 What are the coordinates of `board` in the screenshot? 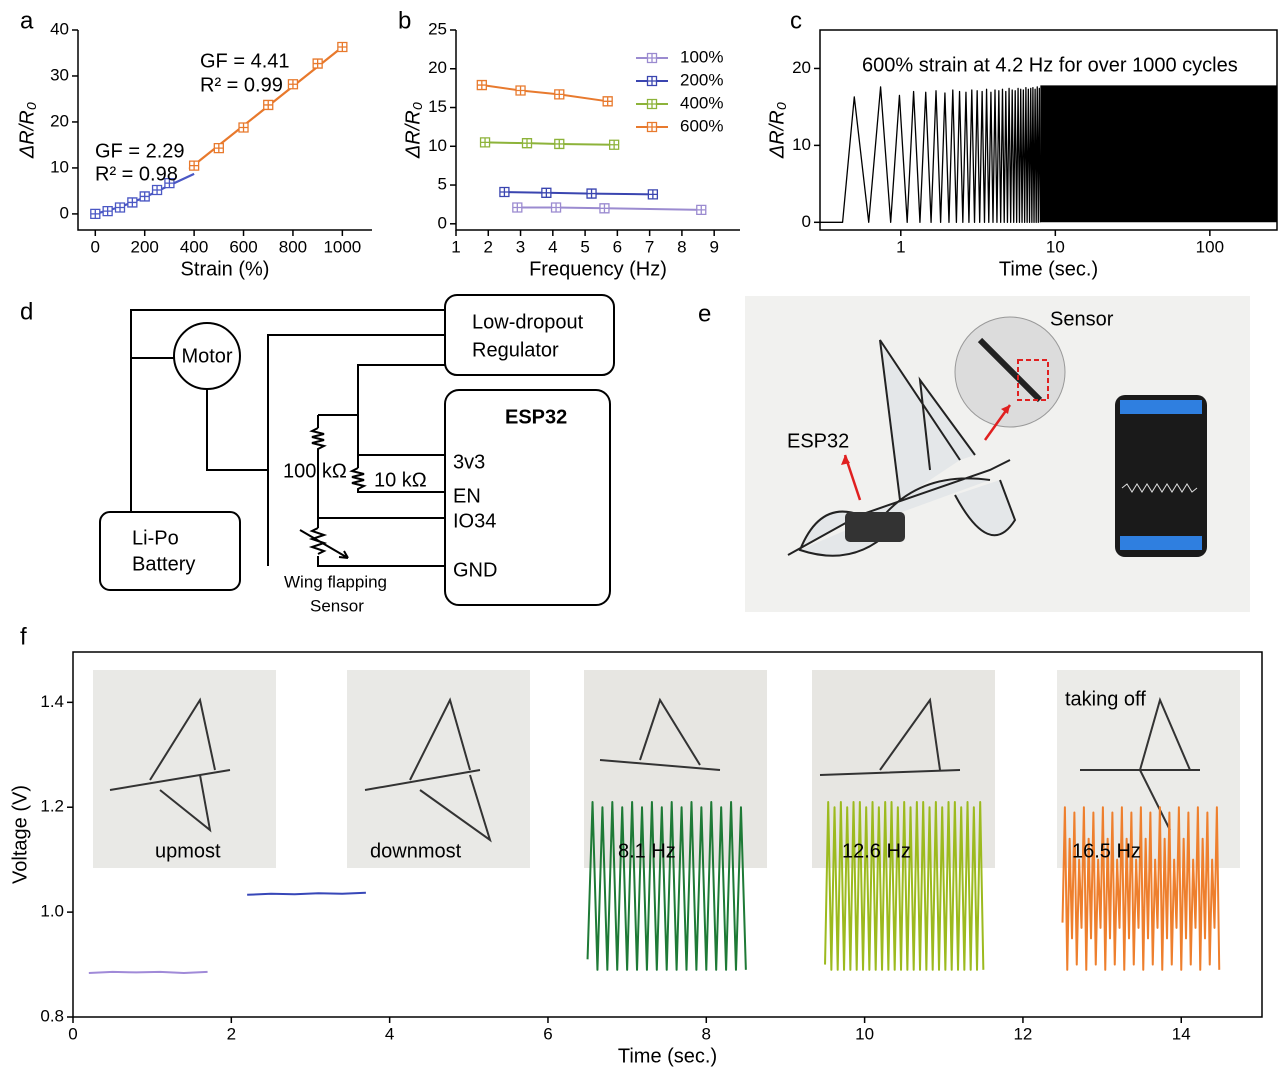 It's located at (875, 527).